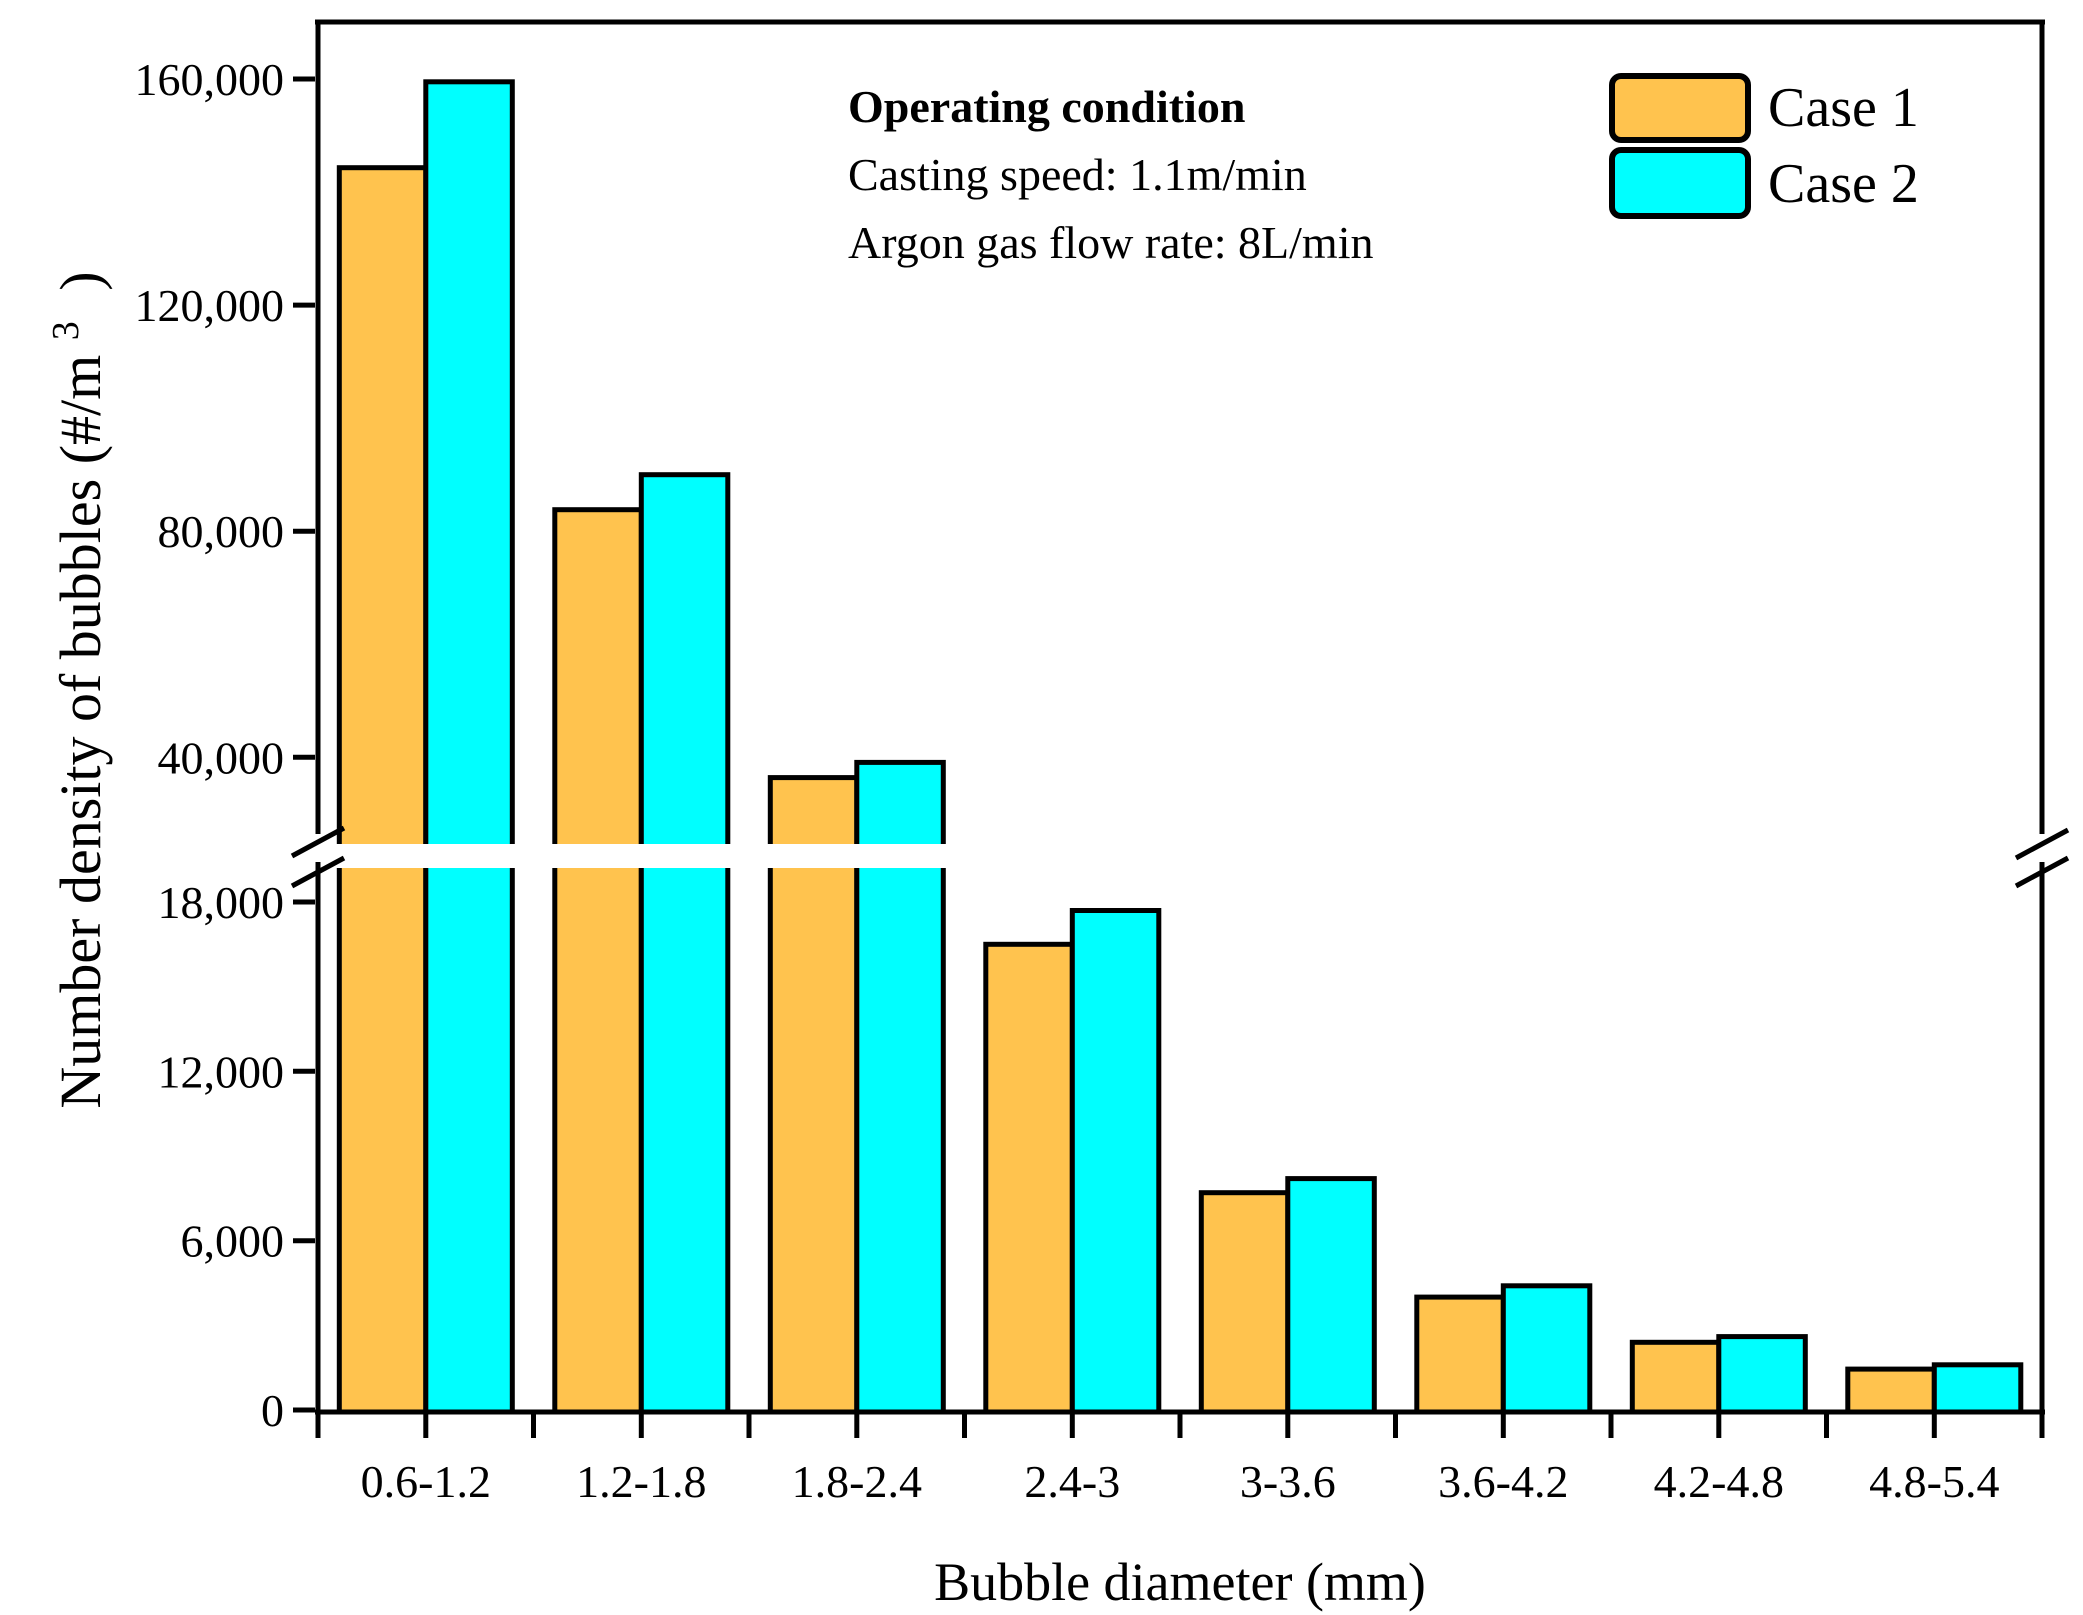 The width and height of the screenshot is (2083, 1615). Describe the element at coordinates (1719, 1481) in the screenshot. I see `x-axis-tick-label: 4.2-4.8` at that location.